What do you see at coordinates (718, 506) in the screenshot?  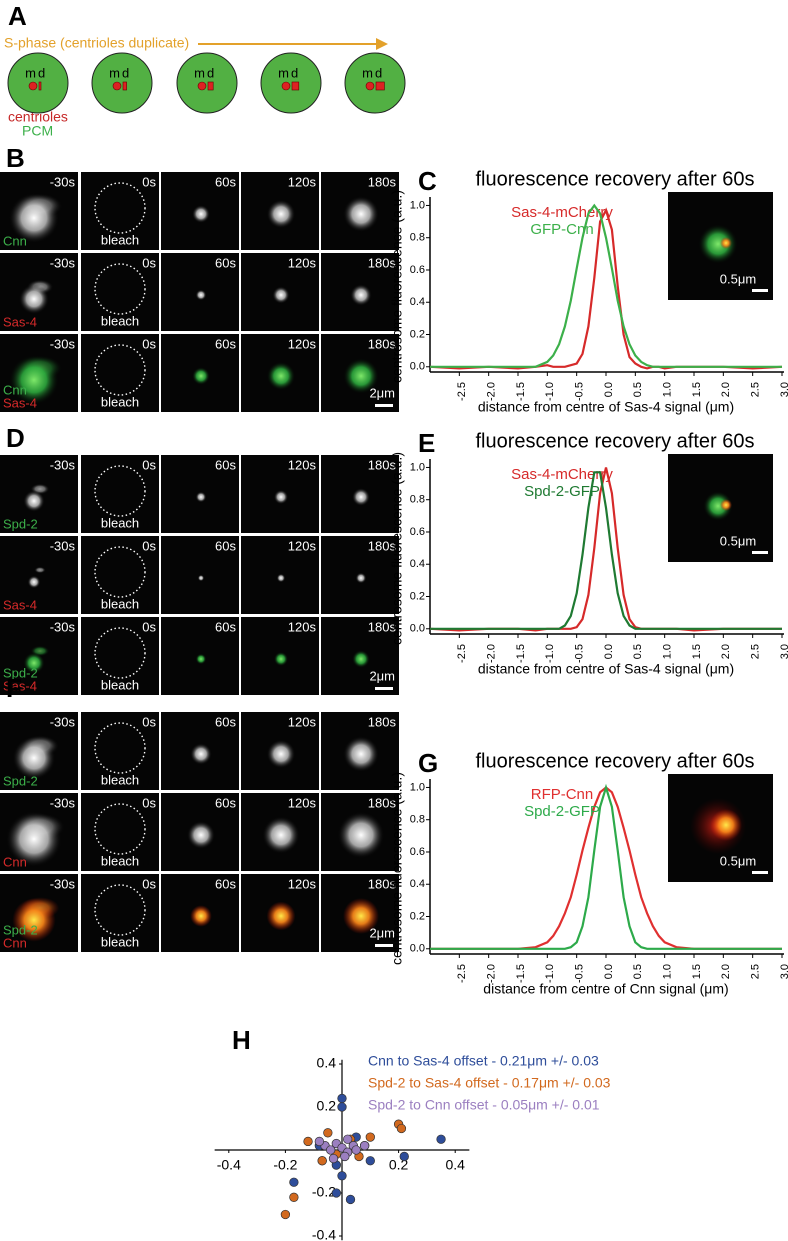 I see `inset-blob` at bounding box center [718, 506].